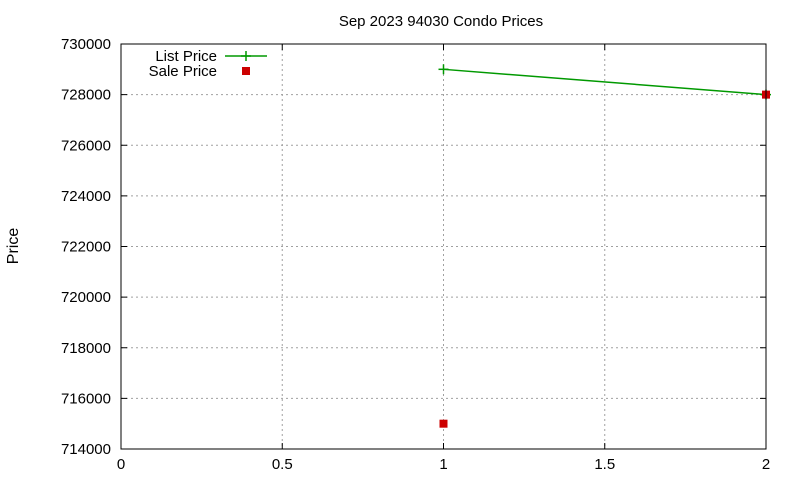 The width and height of the screenshot is (800, 480). What do you see at coordinates (604, 464) in the screenshot?
I see `x-tick-label: 1.5` at bounding box center [604, 464].